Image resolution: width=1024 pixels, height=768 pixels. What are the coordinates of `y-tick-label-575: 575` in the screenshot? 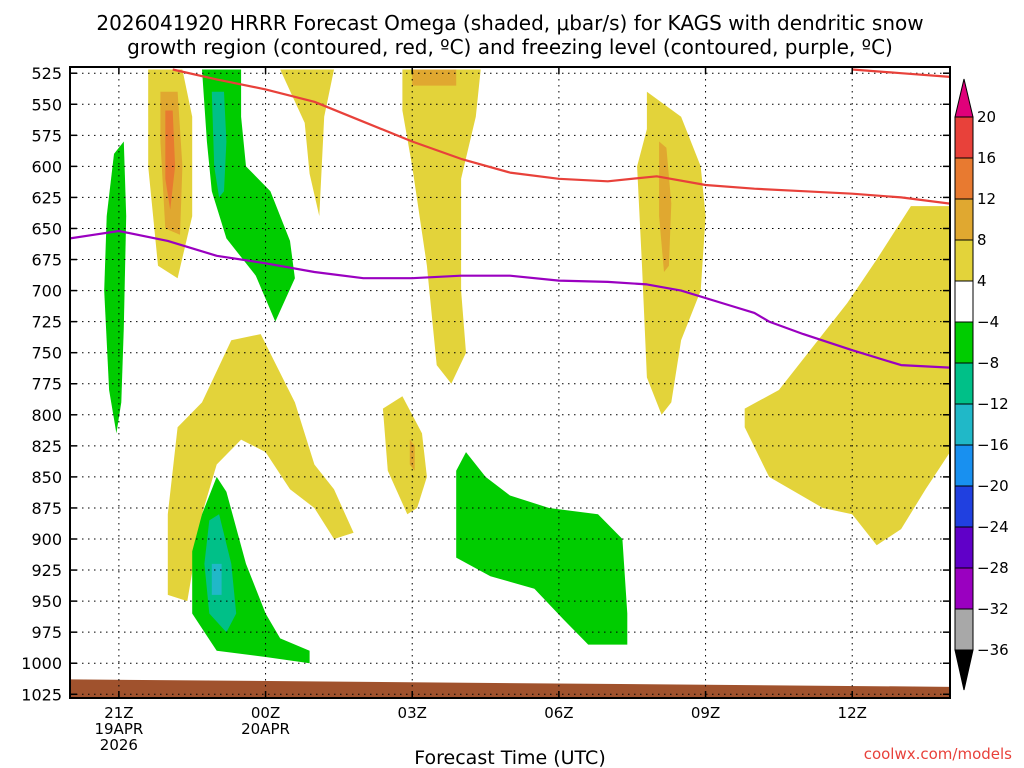 It's located at (46, 135).